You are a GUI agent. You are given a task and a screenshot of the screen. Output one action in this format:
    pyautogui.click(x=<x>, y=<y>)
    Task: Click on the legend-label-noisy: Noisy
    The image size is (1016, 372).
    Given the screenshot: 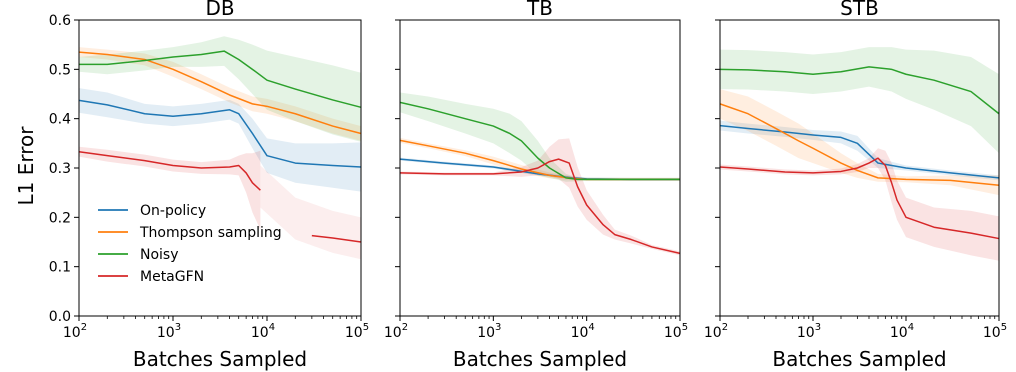 What is the action you would take?
    pyautogui.click(x=159, y=255)
    